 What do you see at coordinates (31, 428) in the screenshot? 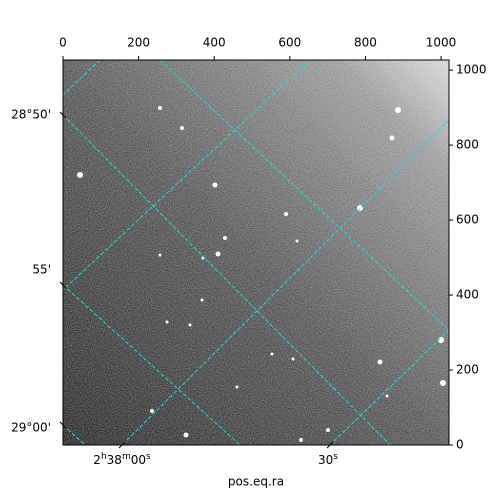
I see `dec-tick-label: 29°00'` at bounding box center [31, 428].